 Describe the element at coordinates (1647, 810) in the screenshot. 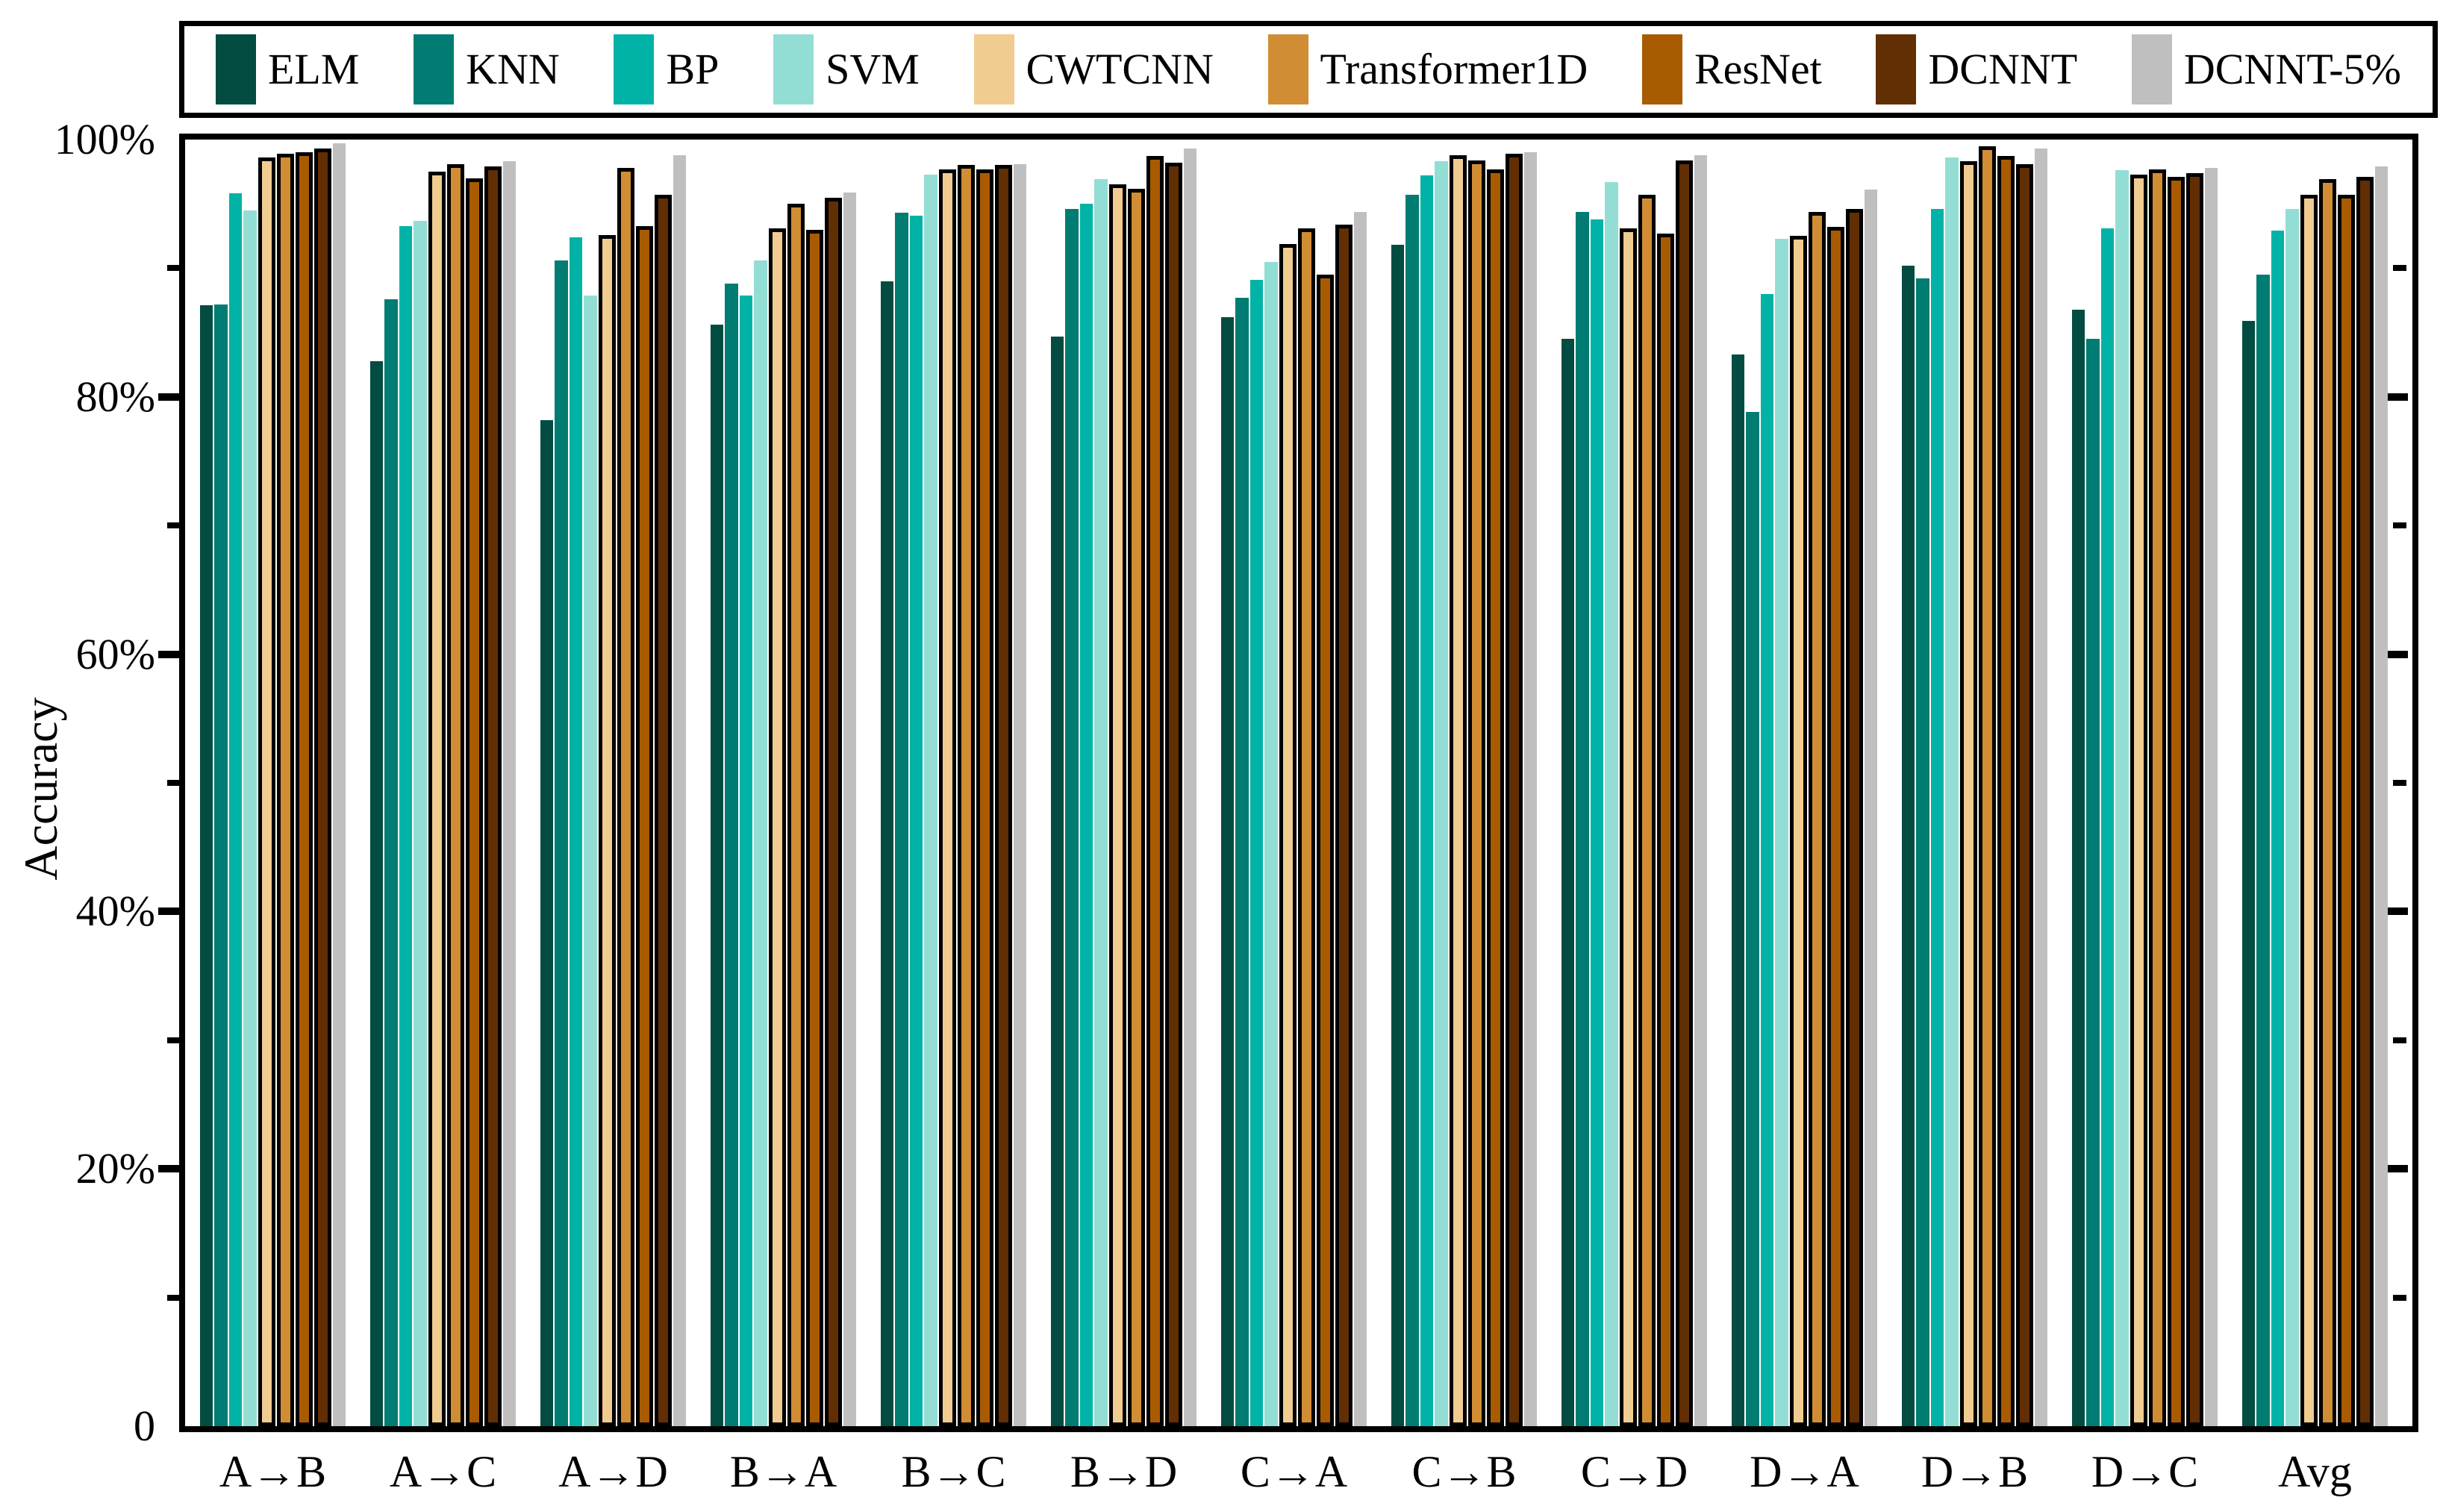

I see `bar-transformer1d-C→D` at that location.